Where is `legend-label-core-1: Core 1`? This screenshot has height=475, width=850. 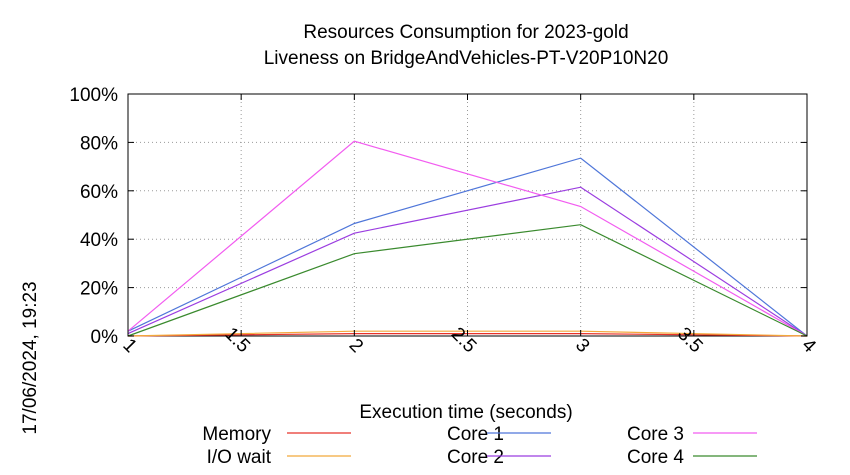 legend-label-core-1: Core 1 is located at coordinates (475, 434).